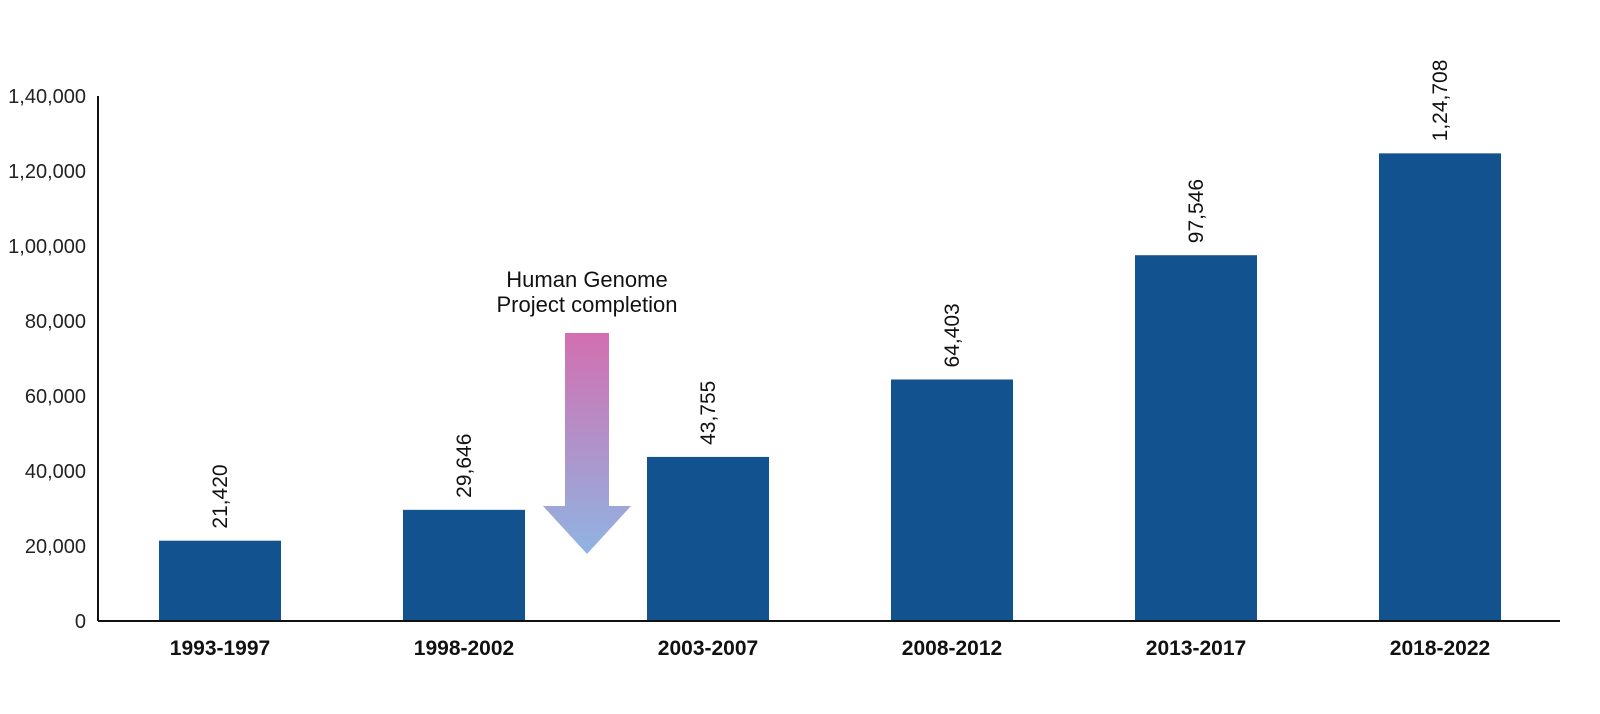 The width and height of the screenshot is (1600, 714). What do you see at coordinates (586, 279) in the screenshot?
I see `annotation-text-line-1: Human Genome` at bounding box center [586, 279].